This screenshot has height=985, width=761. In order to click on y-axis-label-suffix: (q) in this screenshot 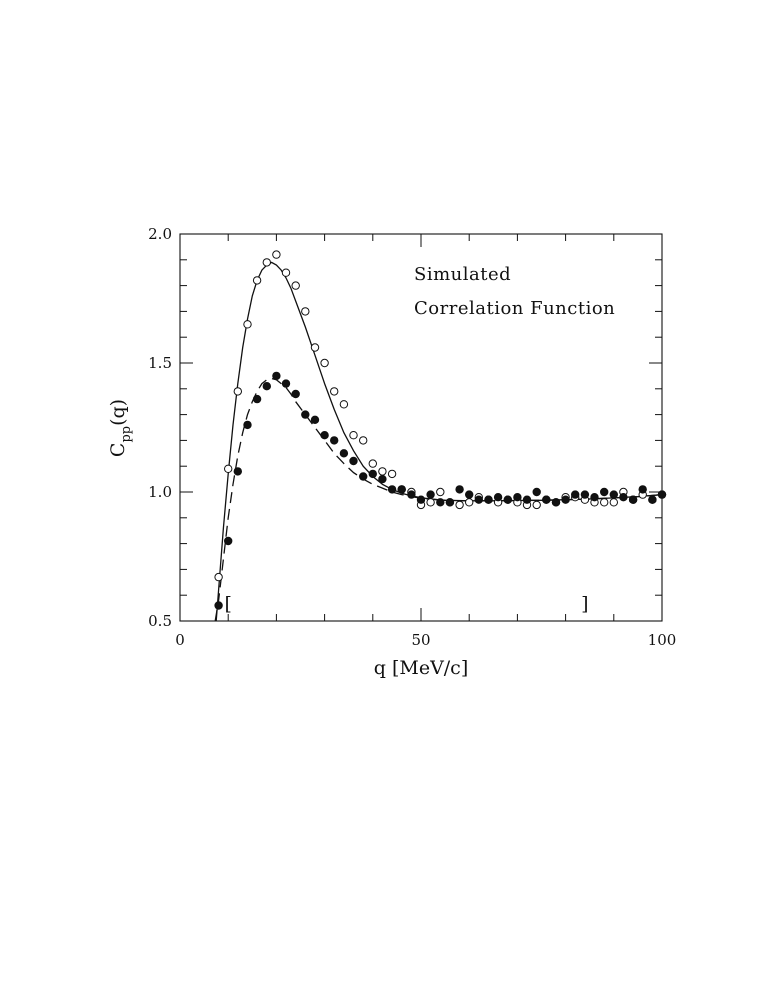, I will do `click(118, 412)`.